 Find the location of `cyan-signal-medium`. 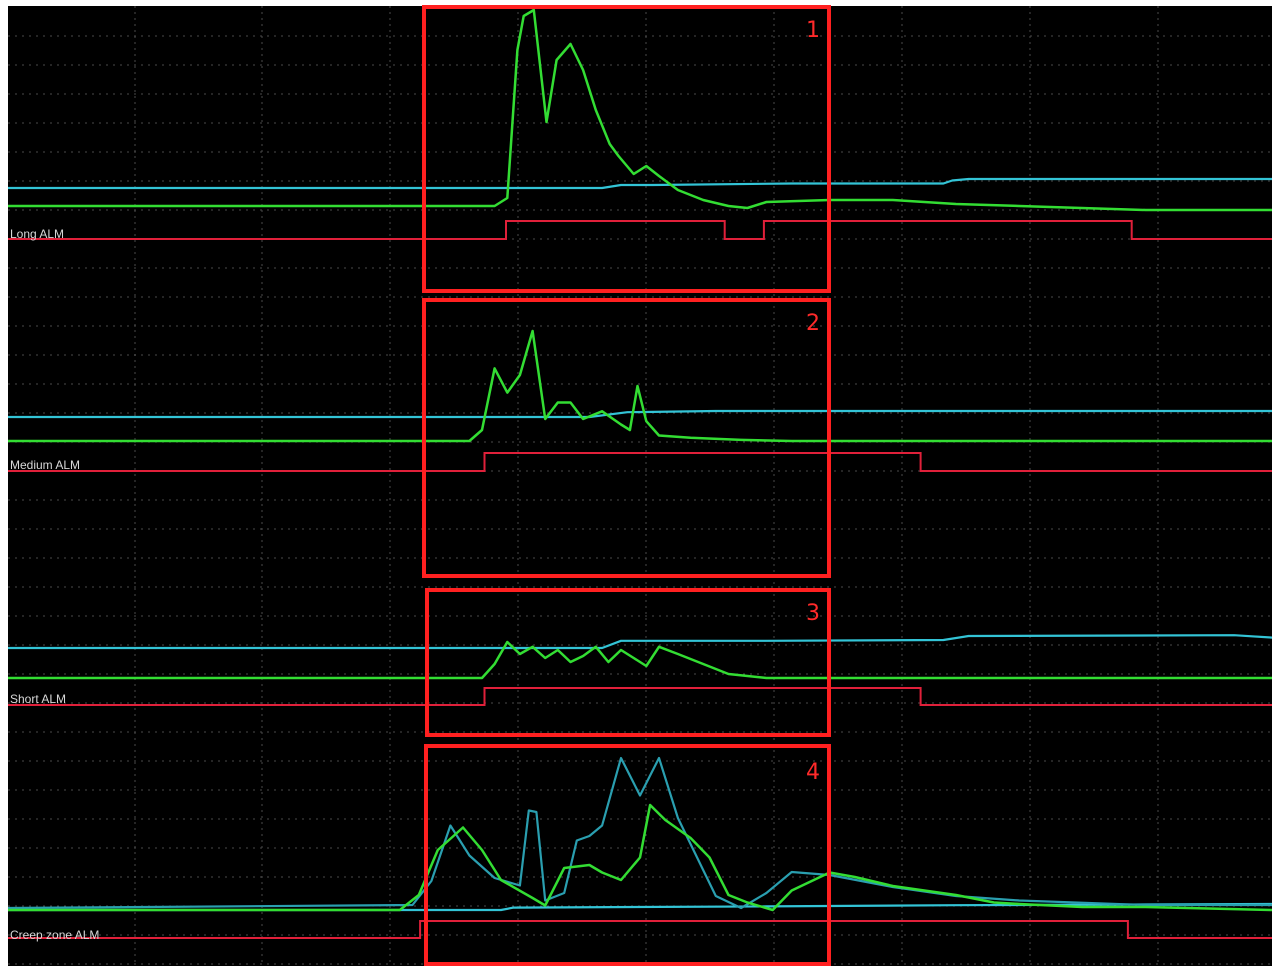

cyan-signal-medium is located at coordinates (640, 414).